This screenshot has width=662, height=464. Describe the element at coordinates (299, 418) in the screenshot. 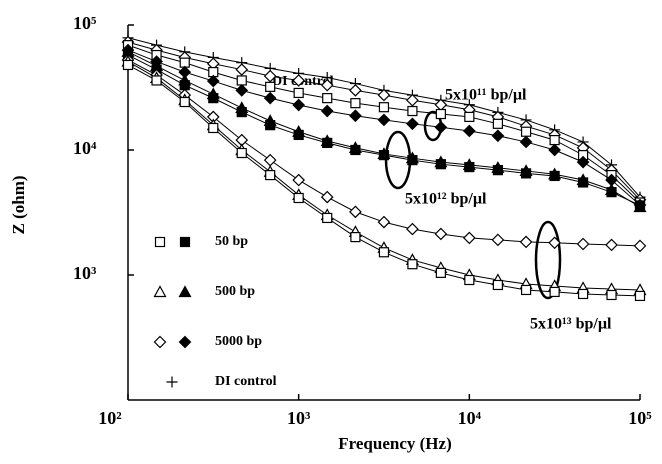

I see `x-tick-label: 10³` at that location.